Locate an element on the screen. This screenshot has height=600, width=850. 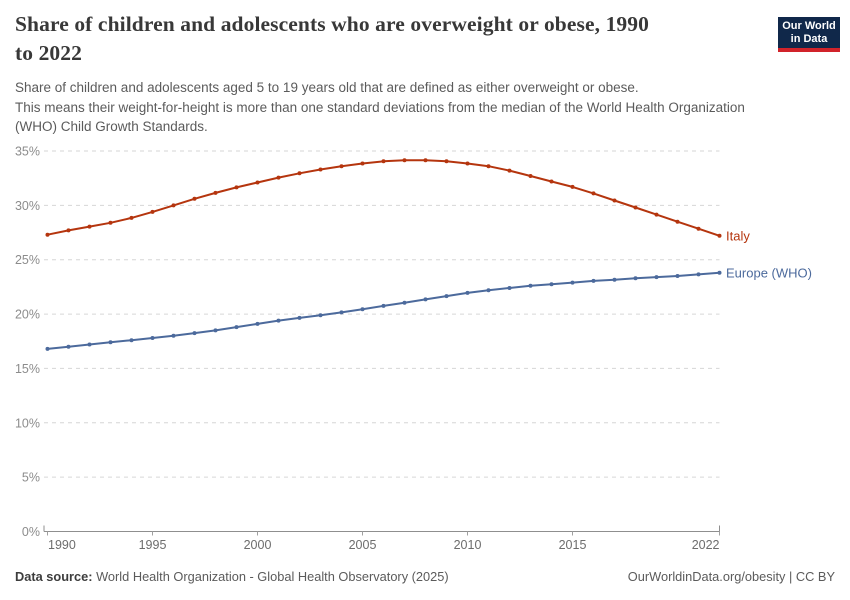
italy-point-2004 is located at coordinates (341, 166).